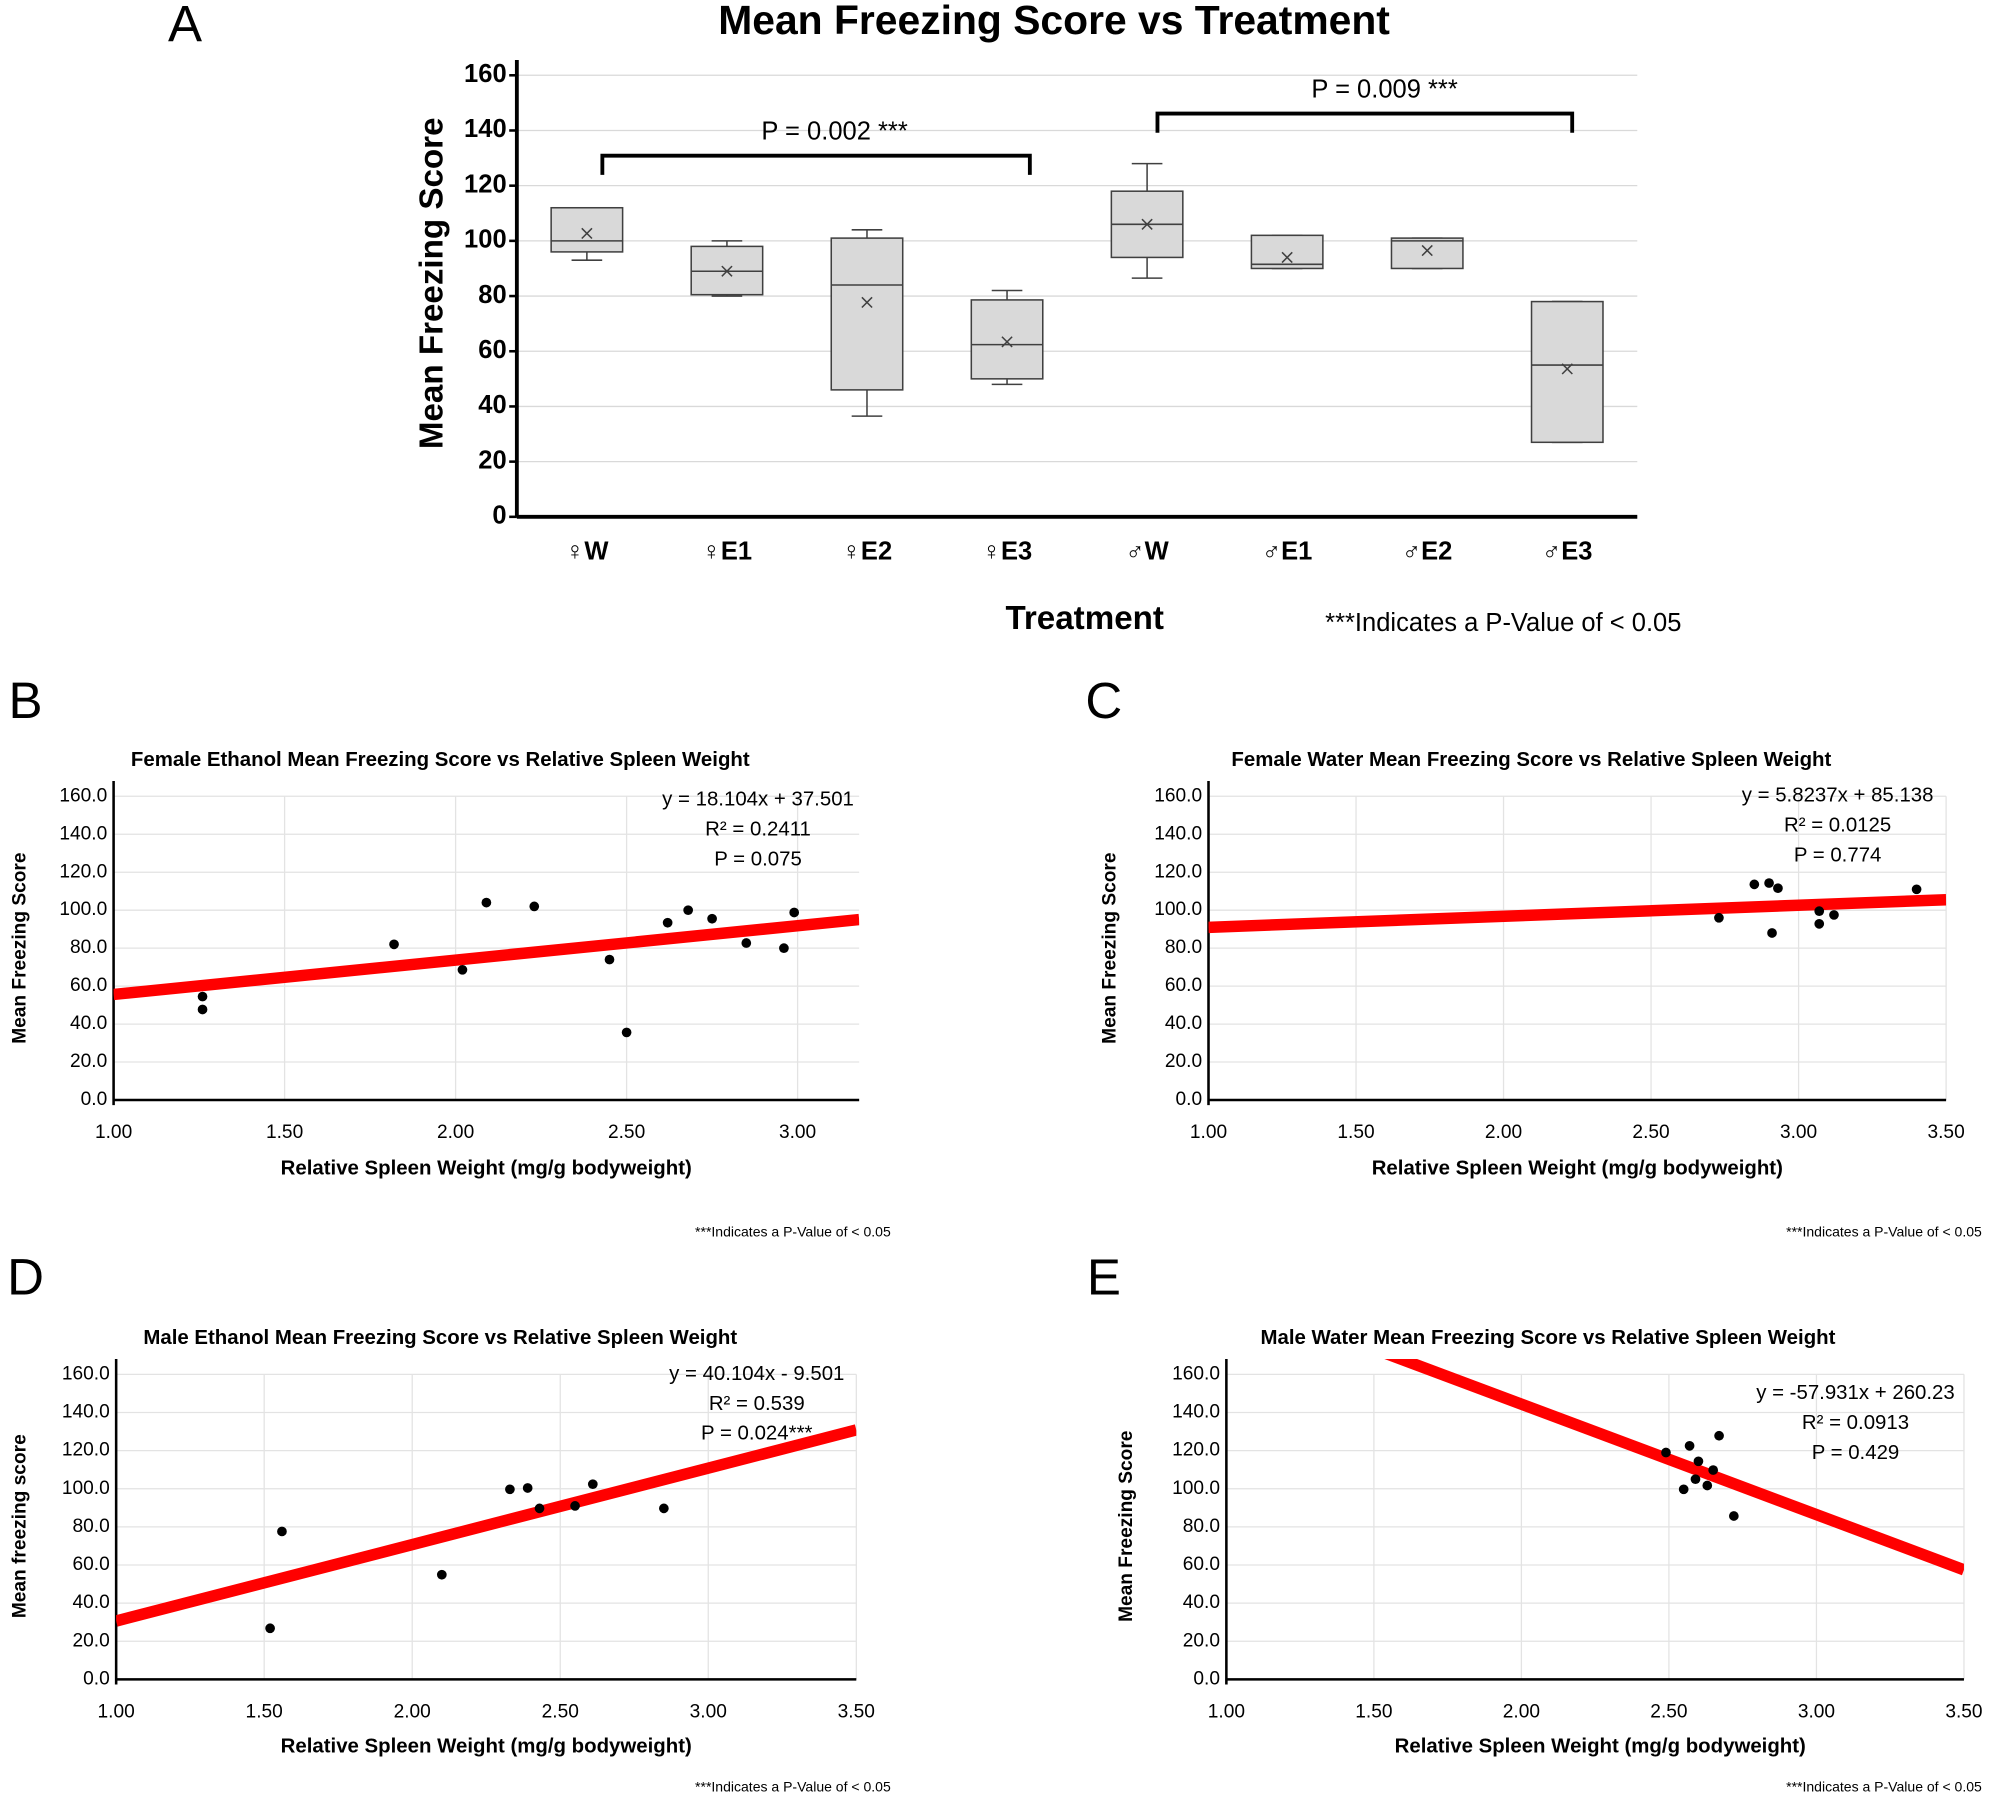  Describe the element at coordinates (1855, 1393) in the screenshot. I see `trendline-equation: y = -57.931x + 260.23` at that location.